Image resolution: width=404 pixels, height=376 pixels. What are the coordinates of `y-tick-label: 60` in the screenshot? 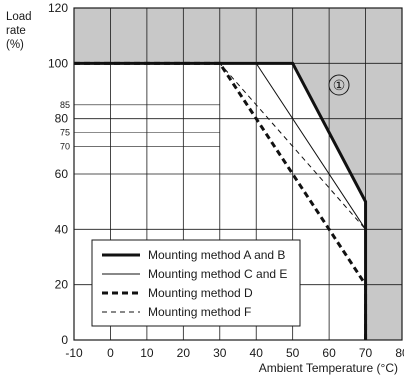 It's located at (62, 174).